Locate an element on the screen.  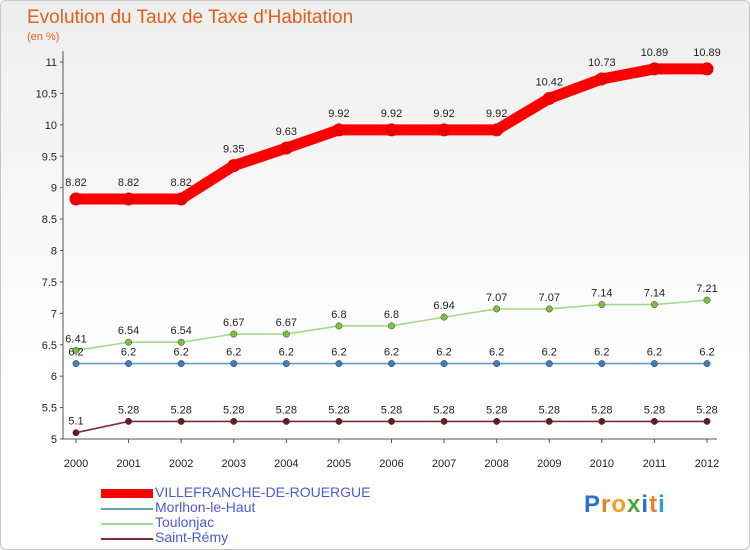
y-tick-label: 10 is located at coordinates (51, 126).